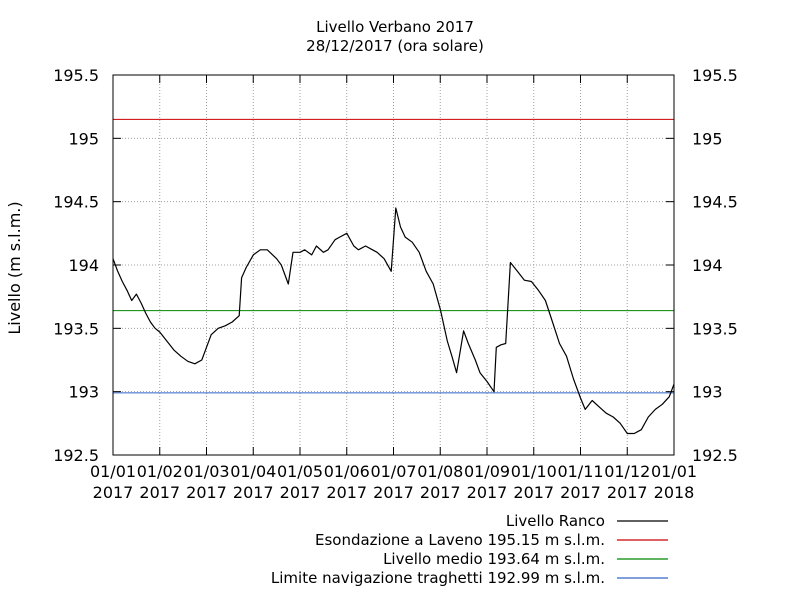 The height and width of the screenshot is (600, 800). I want to click on y-tick-label: 193, so click(83, 392).